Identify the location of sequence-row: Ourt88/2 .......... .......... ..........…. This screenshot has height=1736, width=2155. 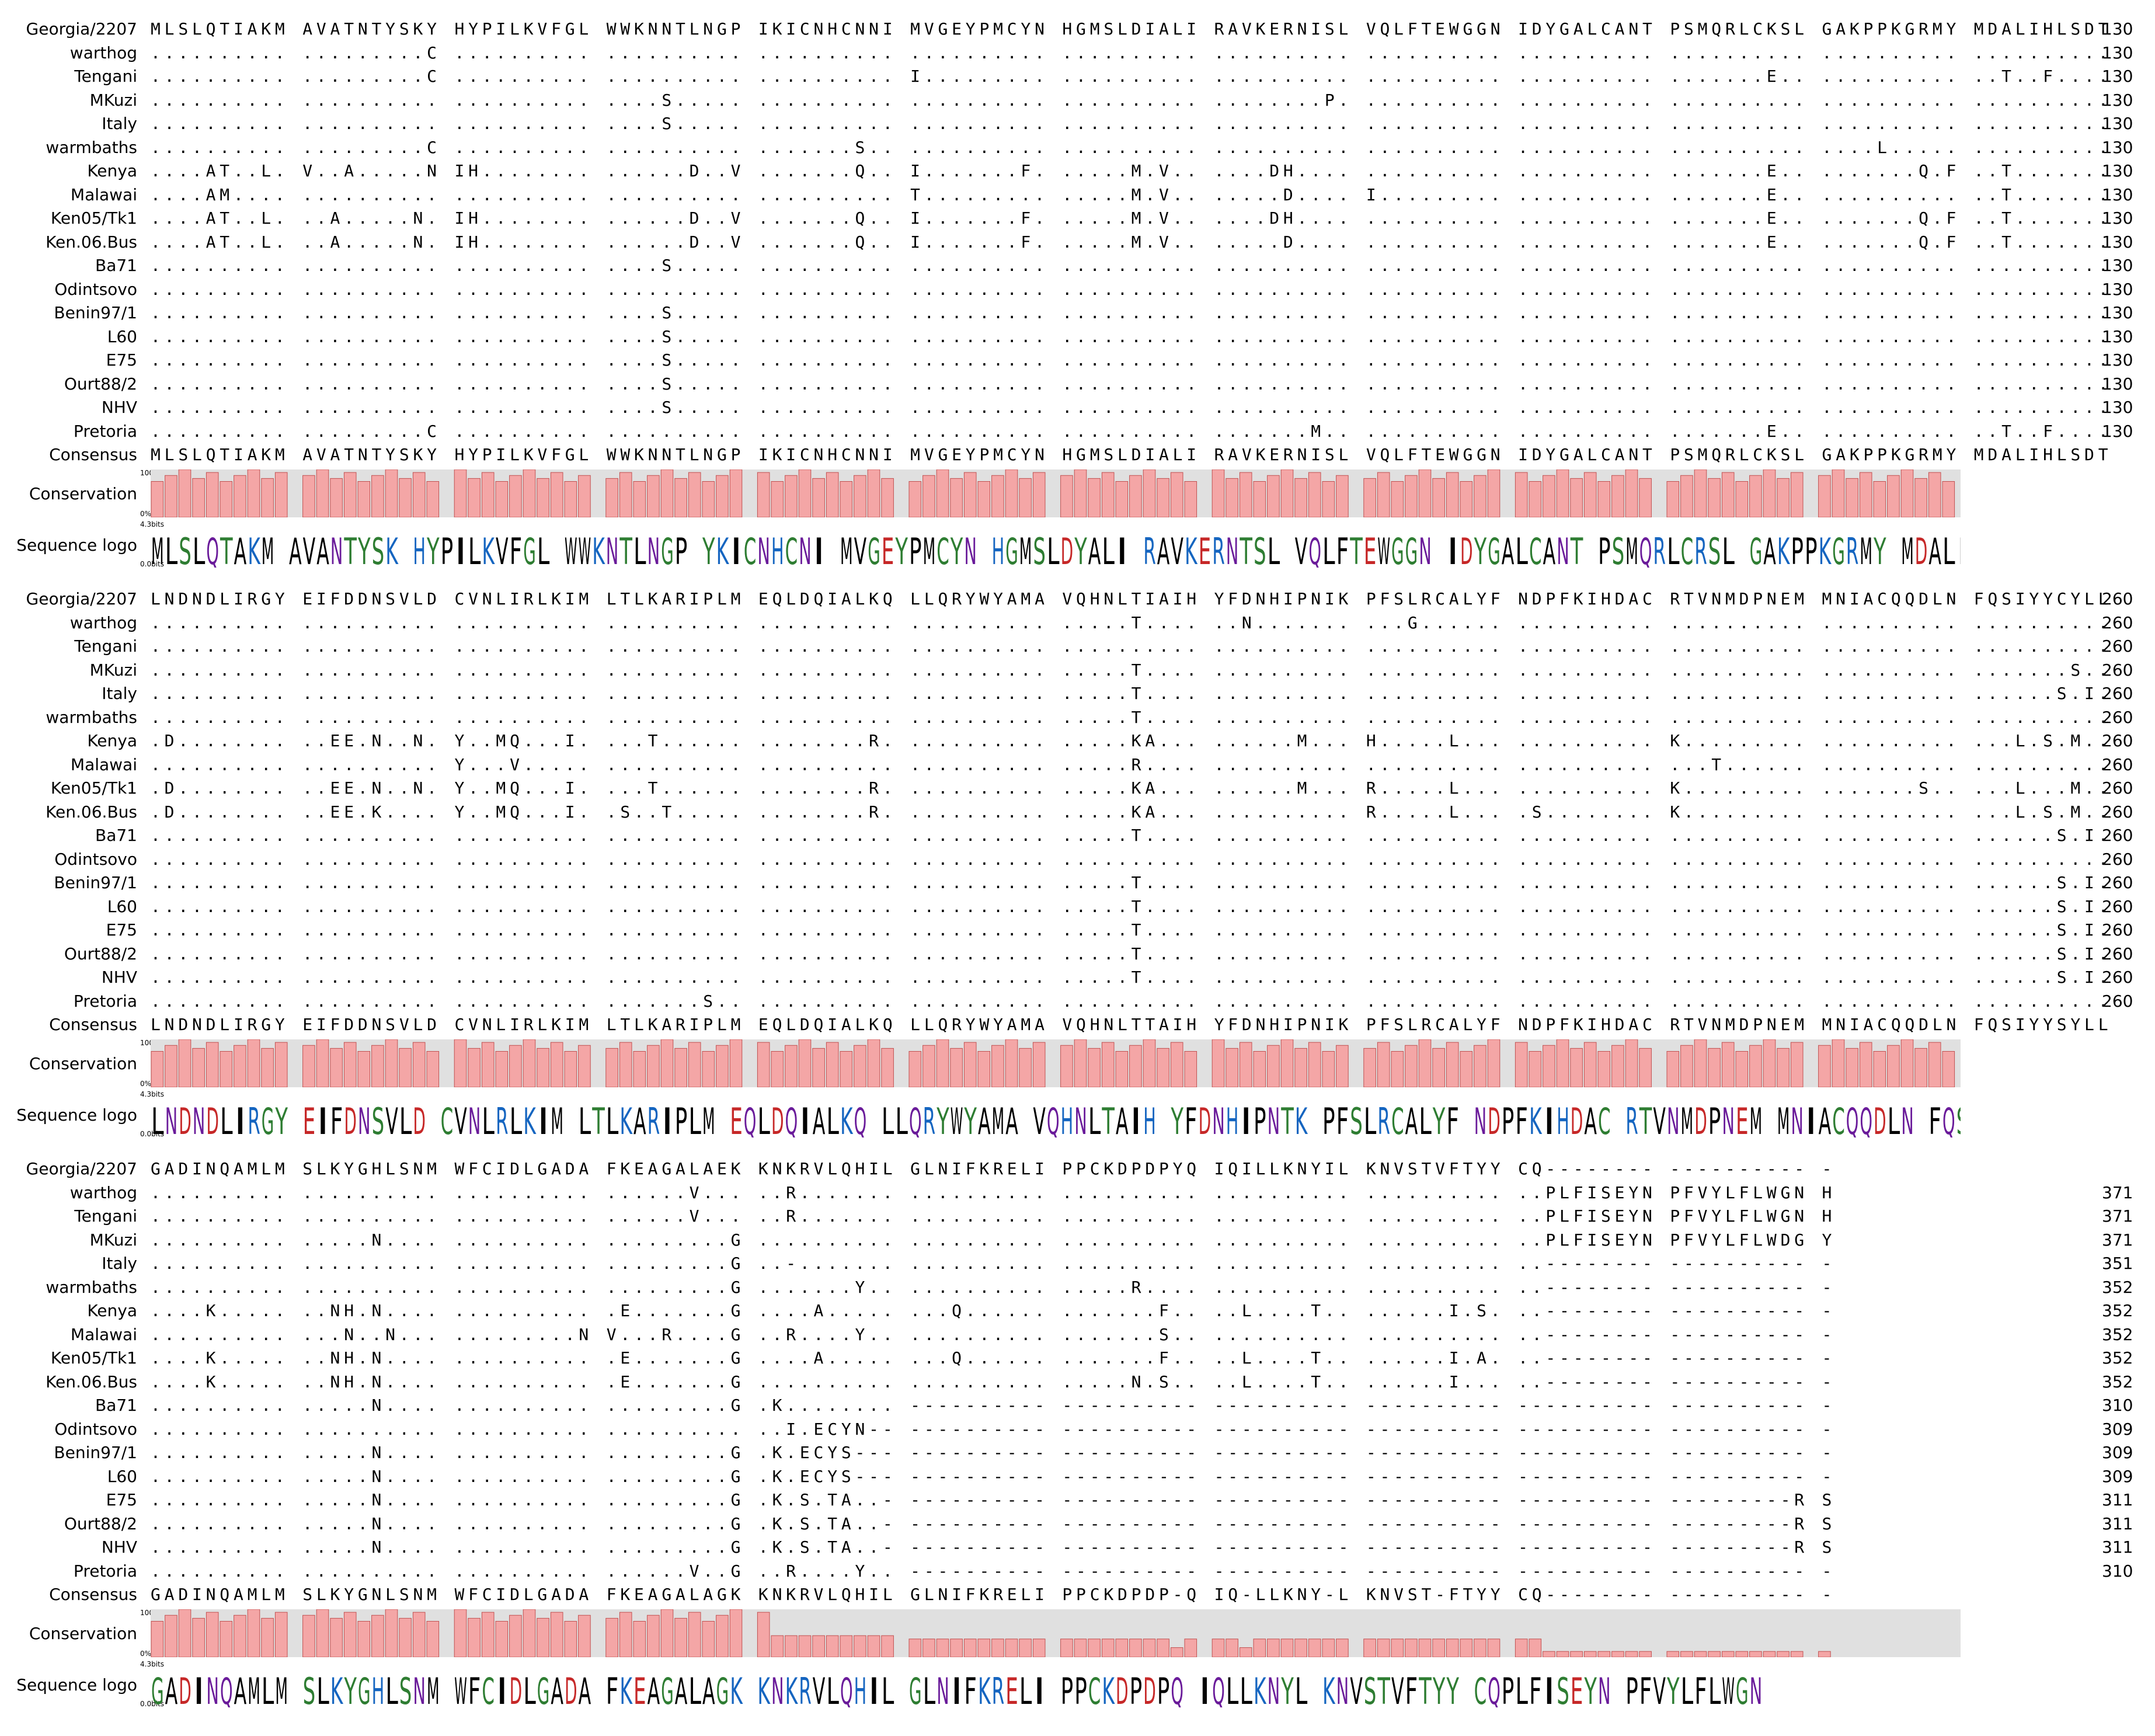
(1077, 954).